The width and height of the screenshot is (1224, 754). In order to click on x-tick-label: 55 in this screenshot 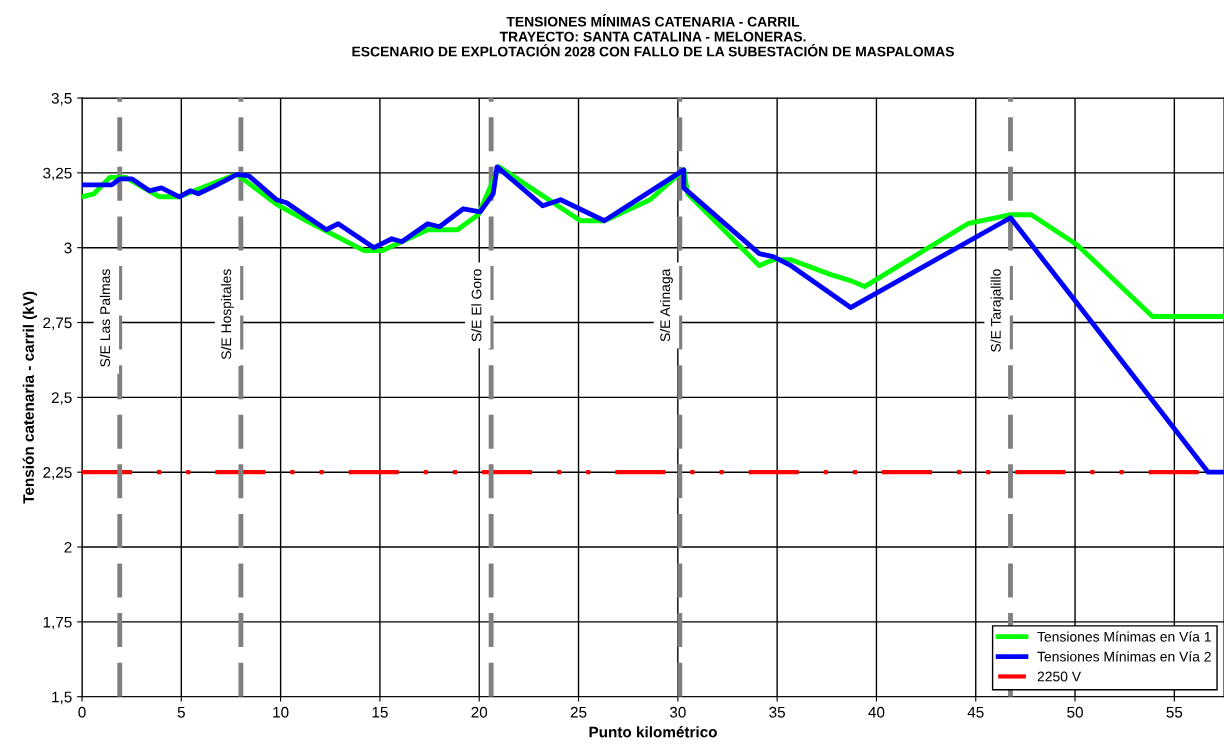, I will do `click(1174, 712)`.